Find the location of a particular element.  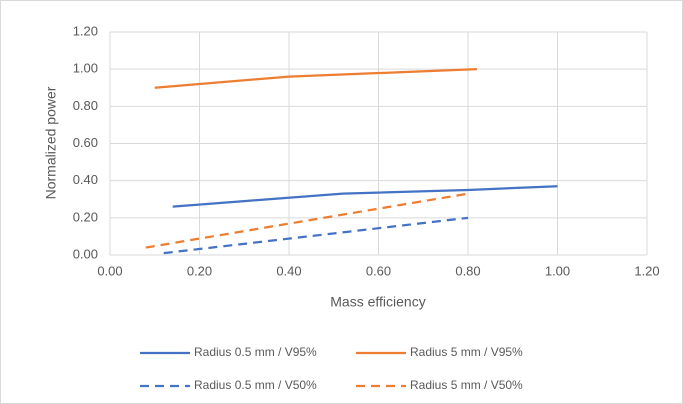

legend-label: Radius 0.5 mm / V95% is located at coordinates (255, 352).